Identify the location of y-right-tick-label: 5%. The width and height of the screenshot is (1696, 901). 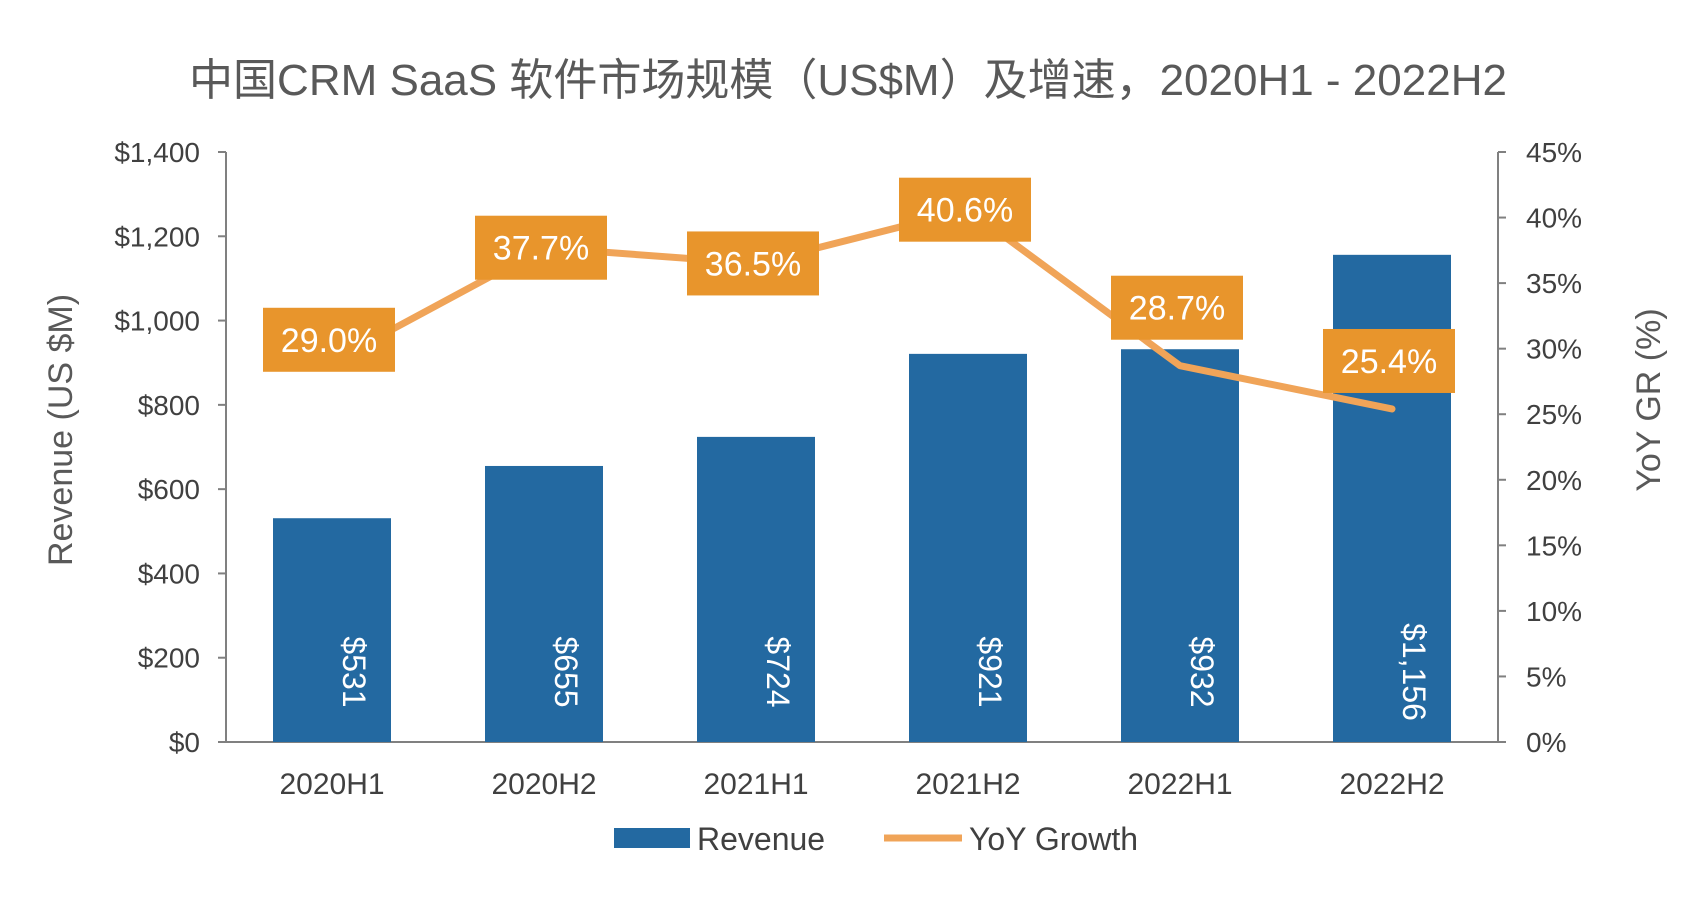
(1546, 676).